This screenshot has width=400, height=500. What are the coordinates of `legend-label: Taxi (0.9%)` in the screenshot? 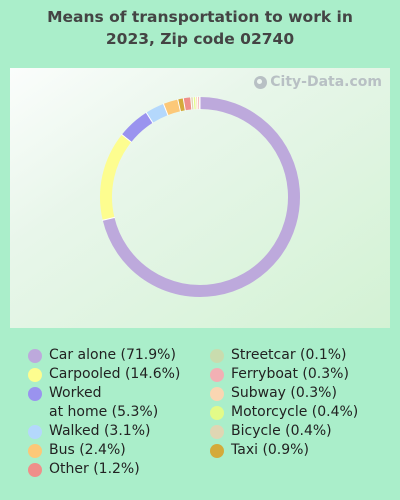 It's located at (270, 450).